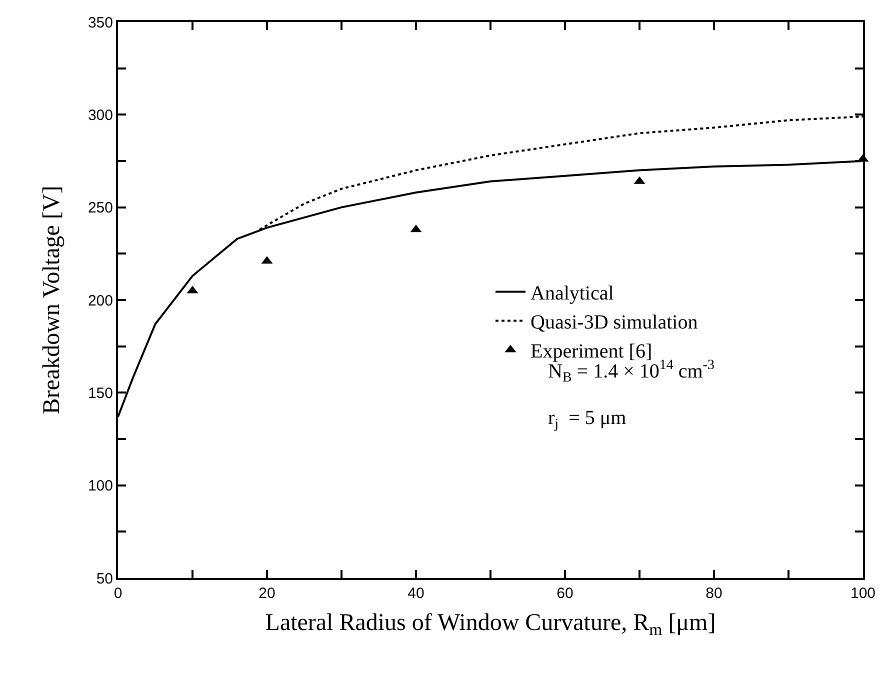 Image resolution: width=883 pixels, height=673 pixels. I want to click on legend-label: Quasi-3D simulation, so click(614, 323).